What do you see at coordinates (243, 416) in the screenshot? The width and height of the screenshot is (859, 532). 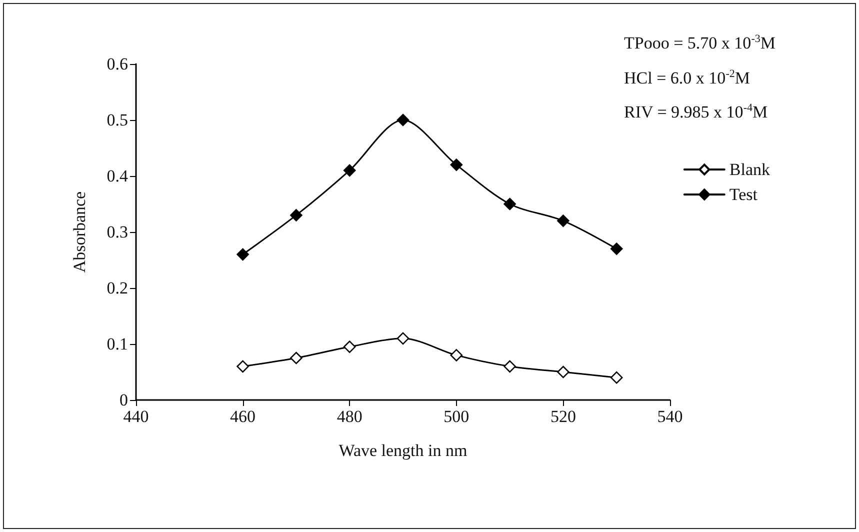 I see `x-tick-label: 460` at bounding box center [243, 416].